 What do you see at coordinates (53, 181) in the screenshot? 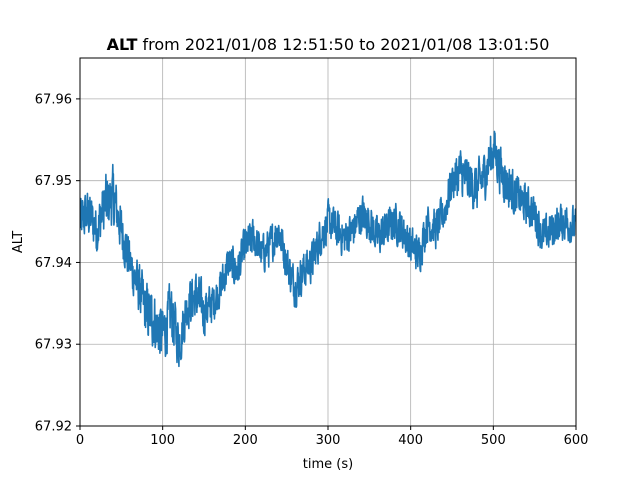
I see `y-tick-label: 67.95` at bounding box center [53, 181].